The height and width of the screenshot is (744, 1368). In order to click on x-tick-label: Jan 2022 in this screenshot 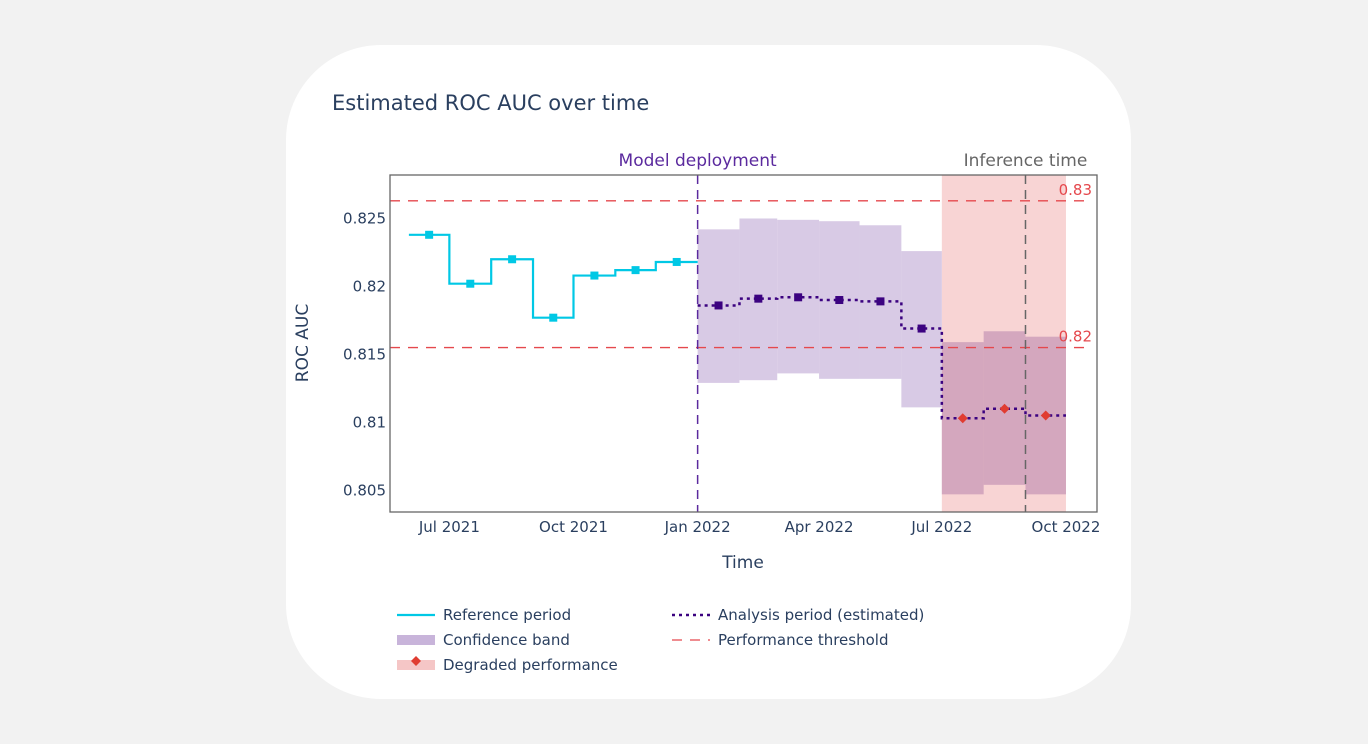, I will do `click(697, 527)`.